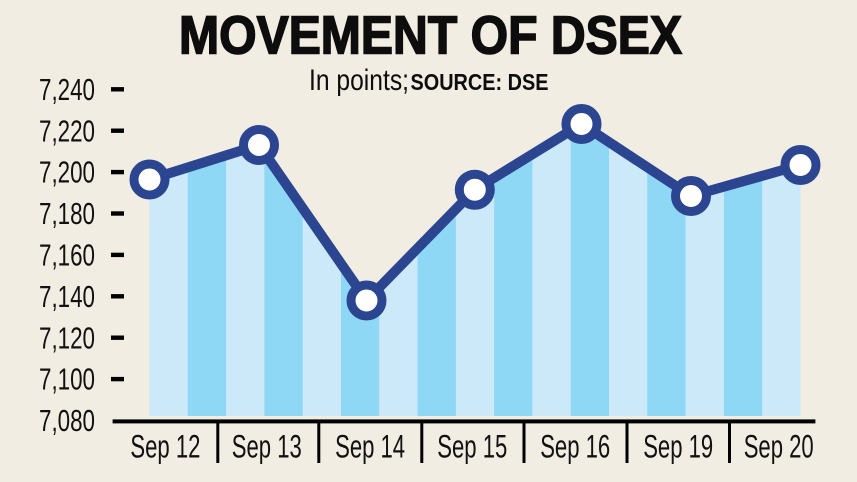 This screenshot has width=857, height=482. I want to click on svg-text: 7,100, so click(67, 379).